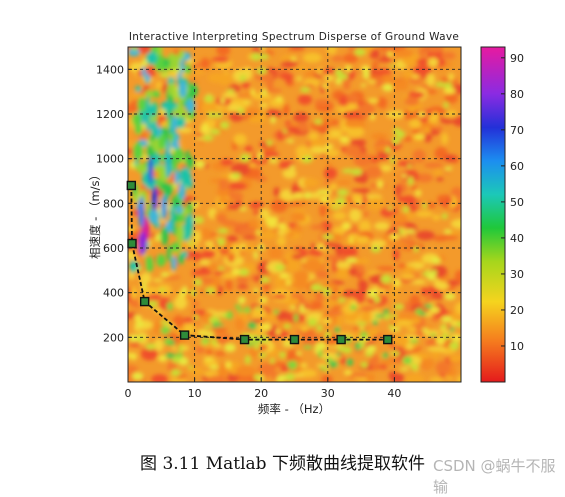 The width and height of the screenshot is (565, 497). Describe the element at coordinates (261, 393) in the screenshot. I see `x-tick-label: 20` at that location.